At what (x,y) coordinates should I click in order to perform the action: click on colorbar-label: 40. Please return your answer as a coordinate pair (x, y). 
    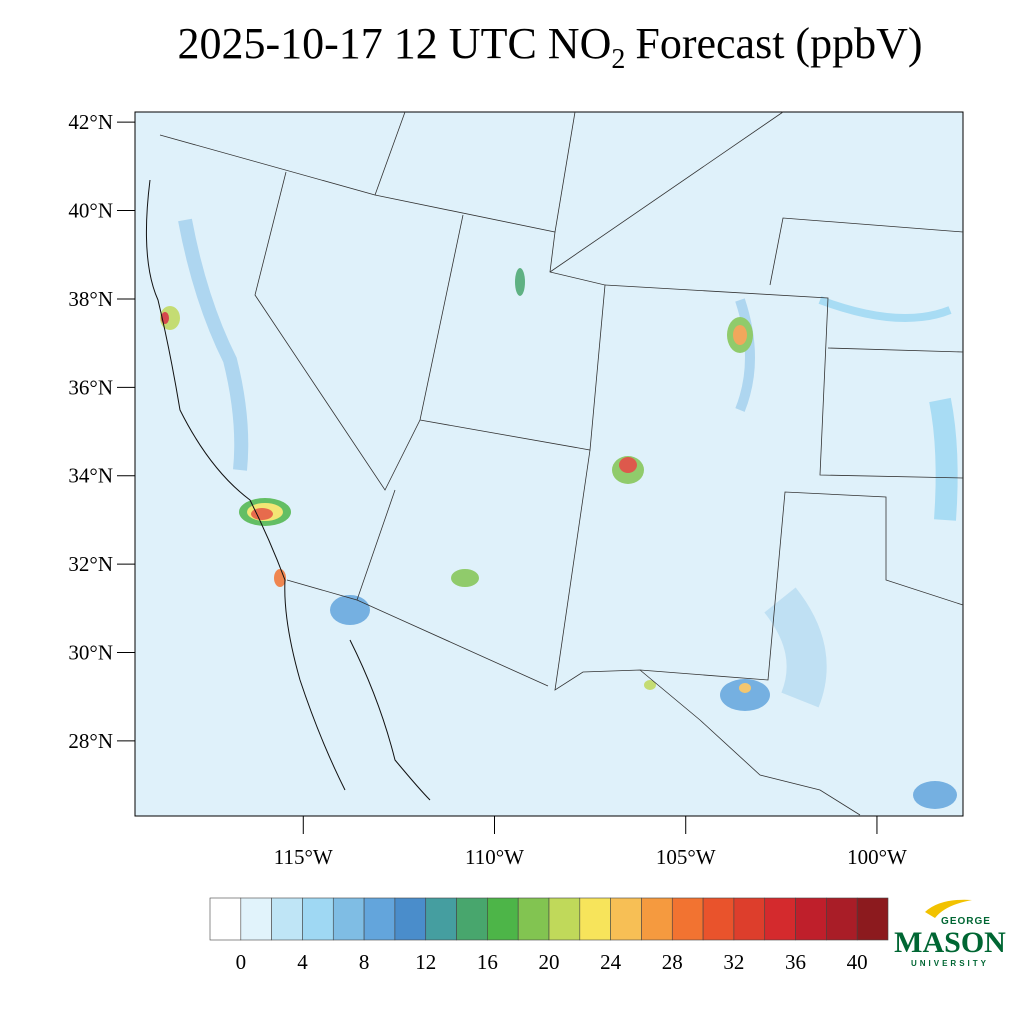
    Looking at the image, I should click on (857, 962).